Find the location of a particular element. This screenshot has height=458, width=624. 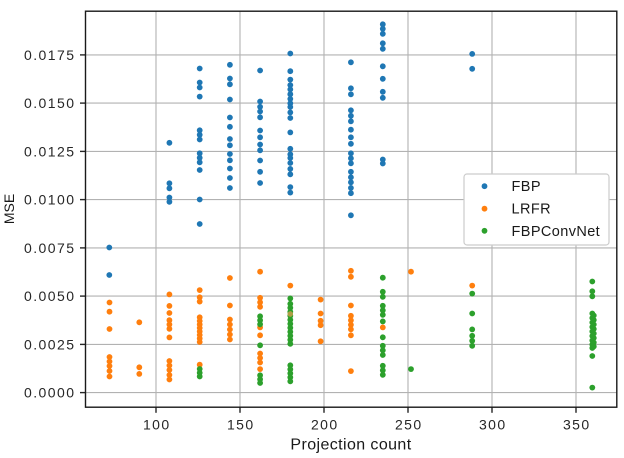

svg-text: Projection count is located at coordinates (350, 445).